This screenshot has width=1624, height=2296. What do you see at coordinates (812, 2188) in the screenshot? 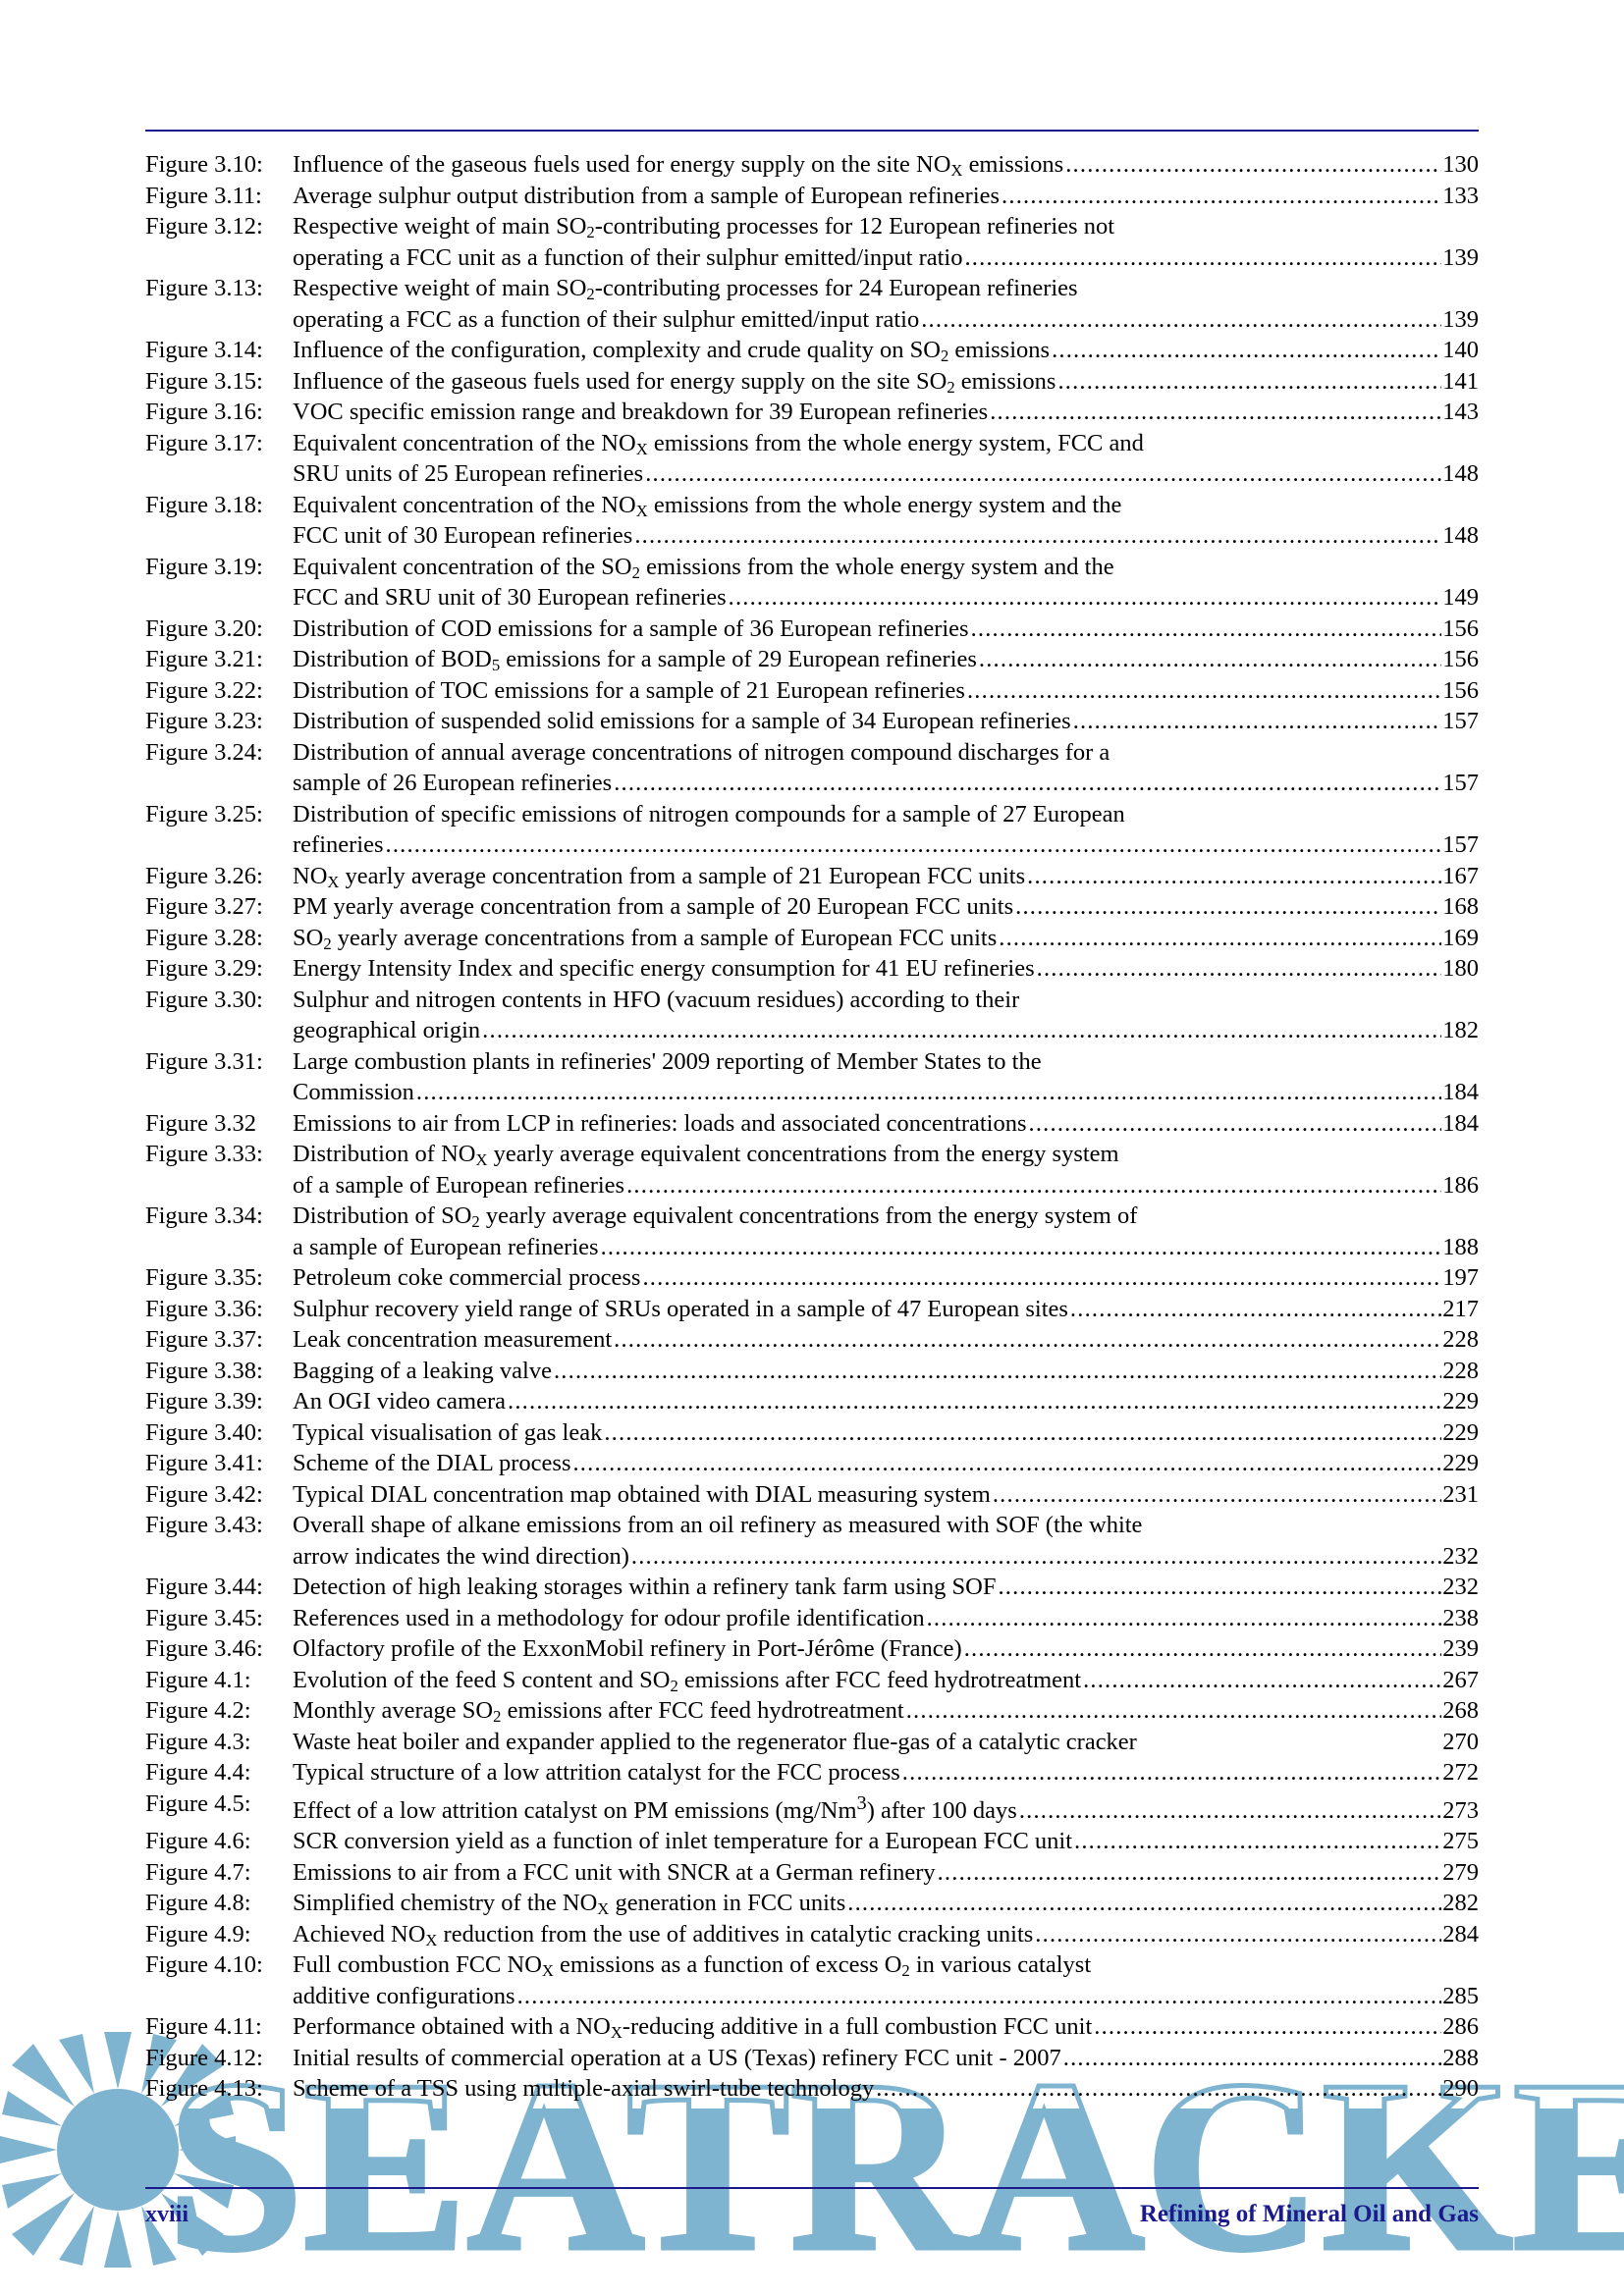
I see `footer-rule` at bounding box center [812, 2188].